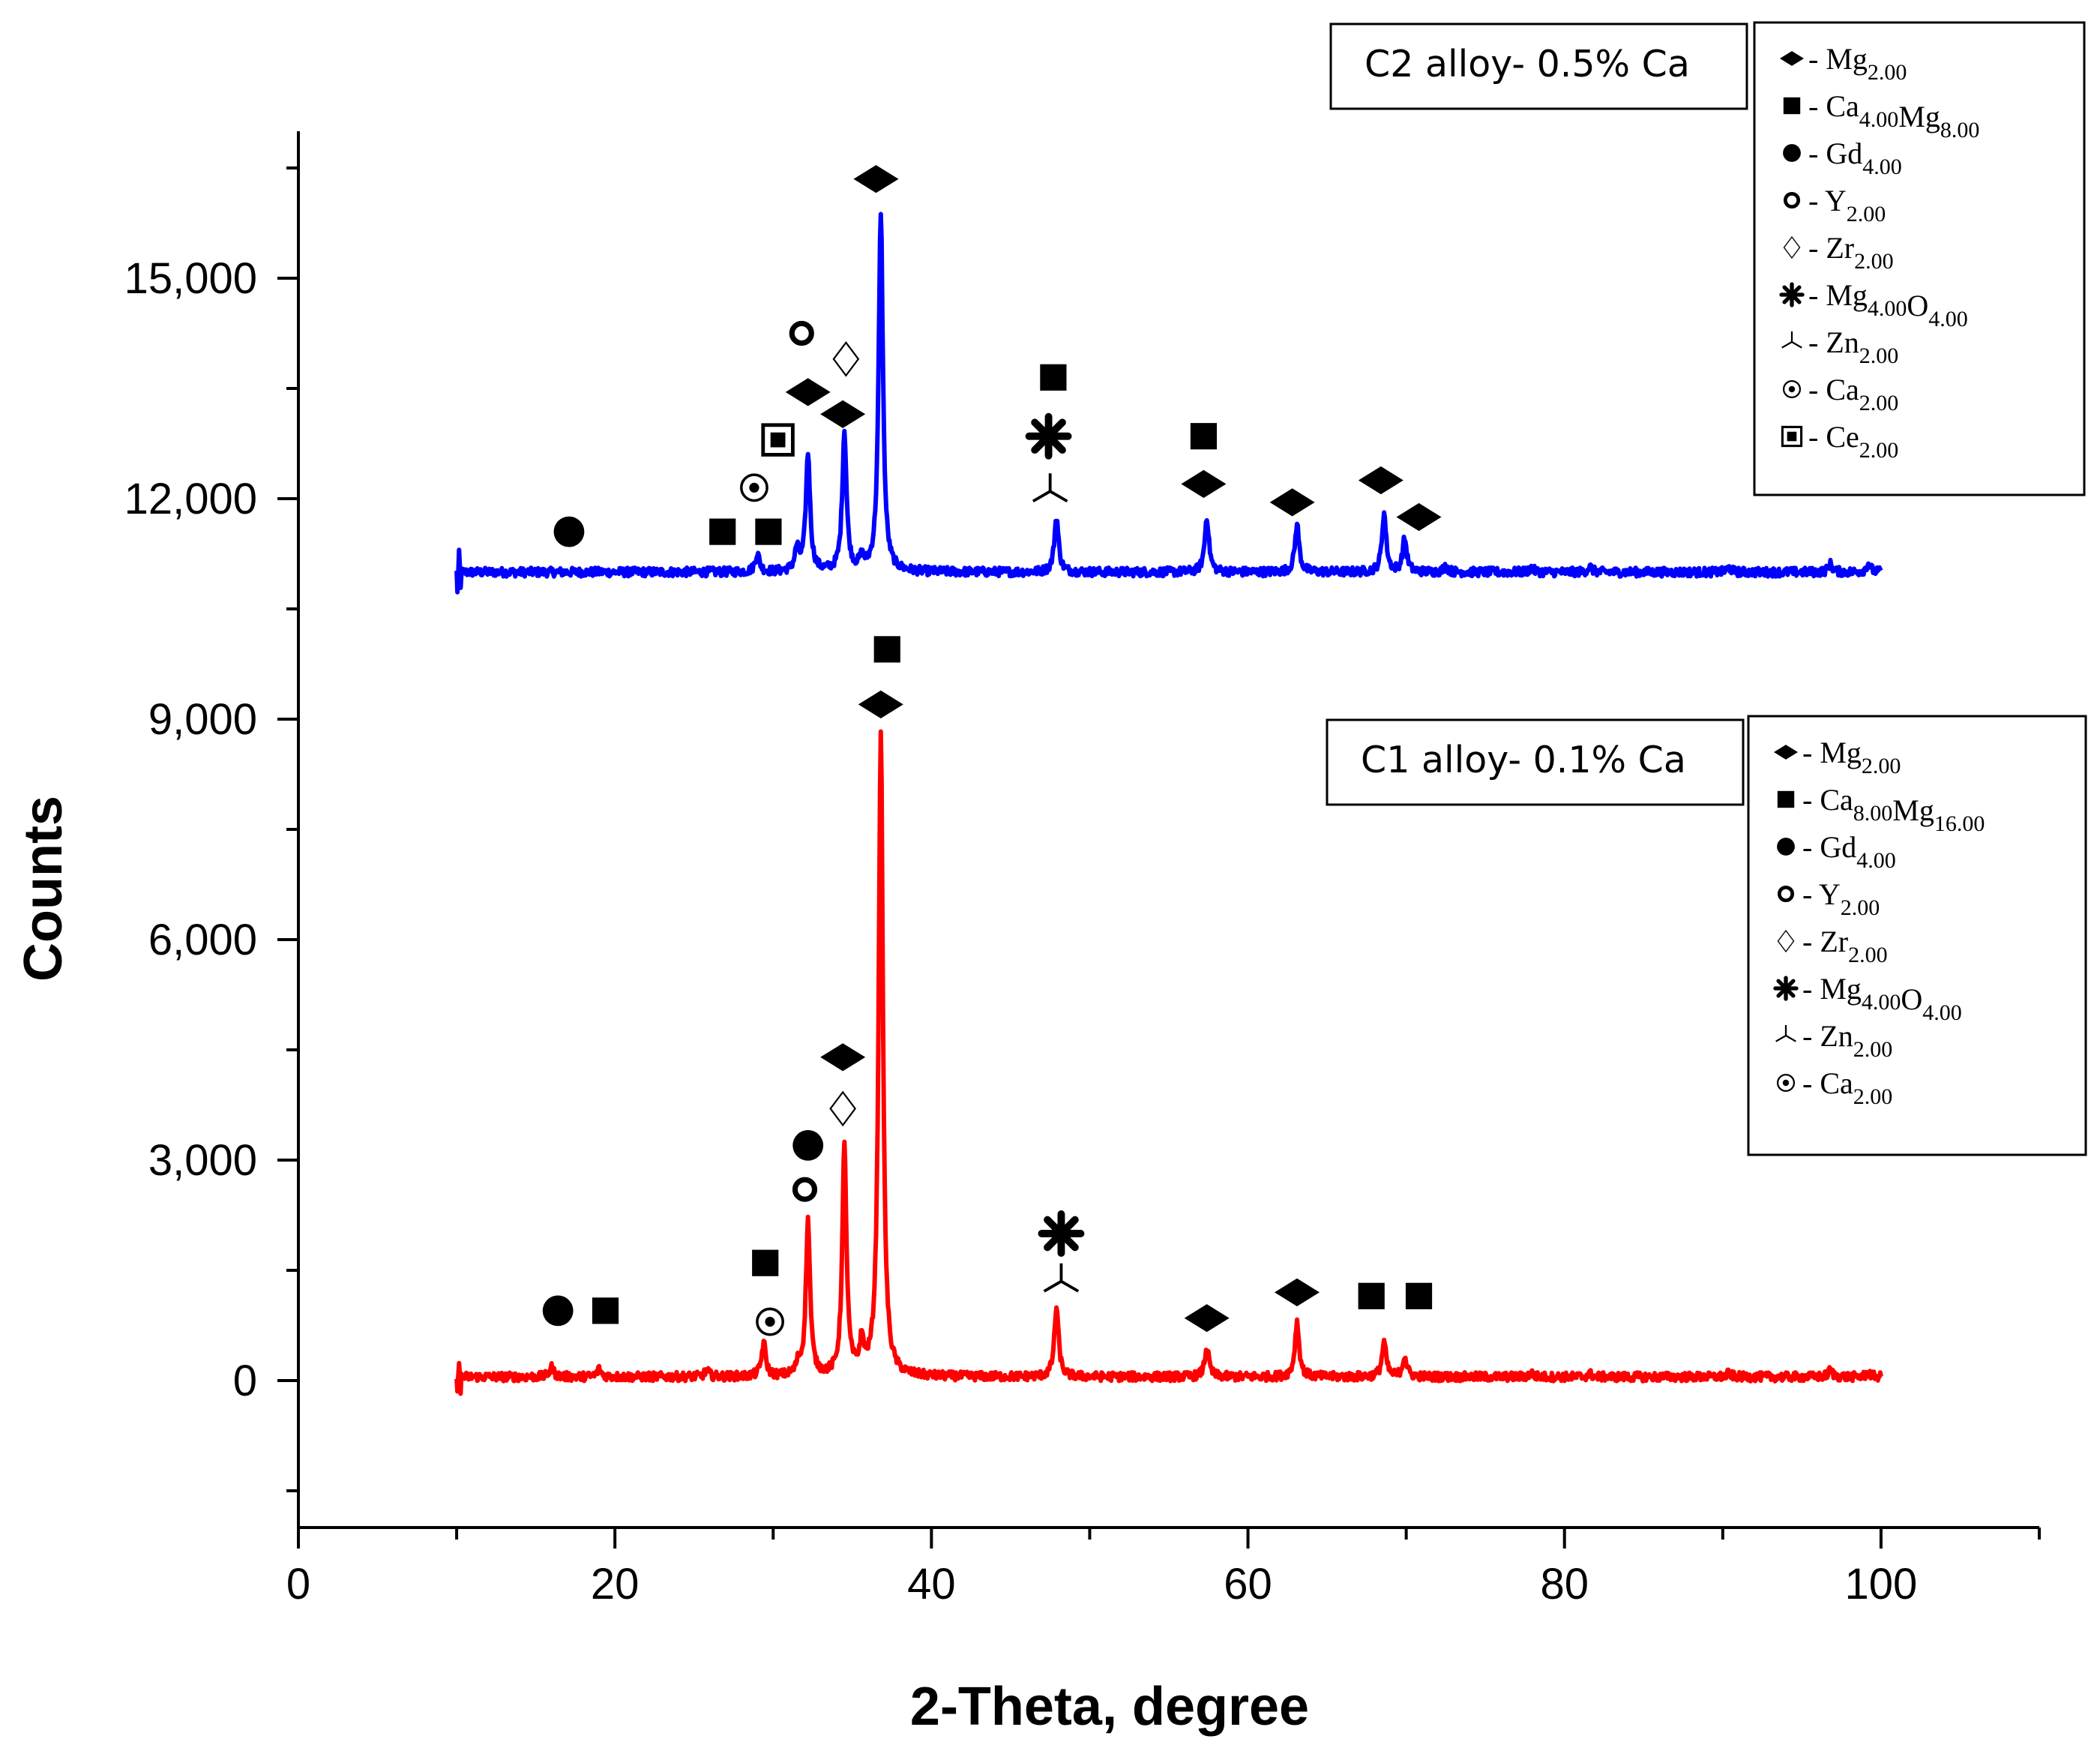  What do you see at coordinates (203, 1160) in the screenshot?
I see `y-tick-label: 3,000` at bounding box center [203, 1160].